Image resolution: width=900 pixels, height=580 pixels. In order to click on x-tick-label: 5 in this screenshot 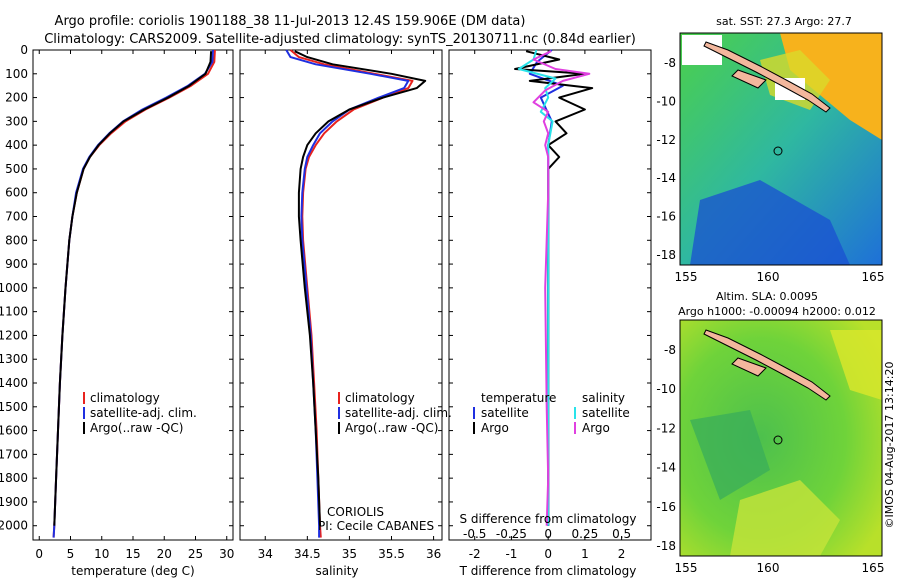, I will do `click(71, 554)`.